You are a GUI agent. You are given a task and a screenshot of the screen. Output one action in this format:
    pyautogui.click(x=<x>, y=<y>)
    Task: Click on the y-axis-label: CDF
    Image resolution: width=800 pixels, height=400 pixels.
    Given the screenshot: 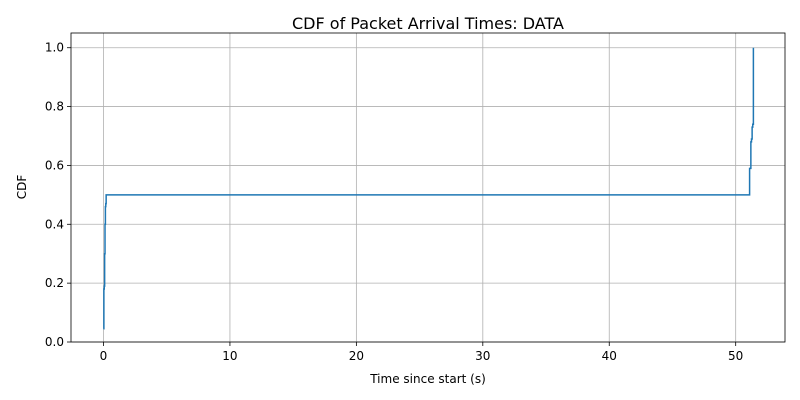 What is the action you would take?
    pyautogui.click(x=22, y=187)
    